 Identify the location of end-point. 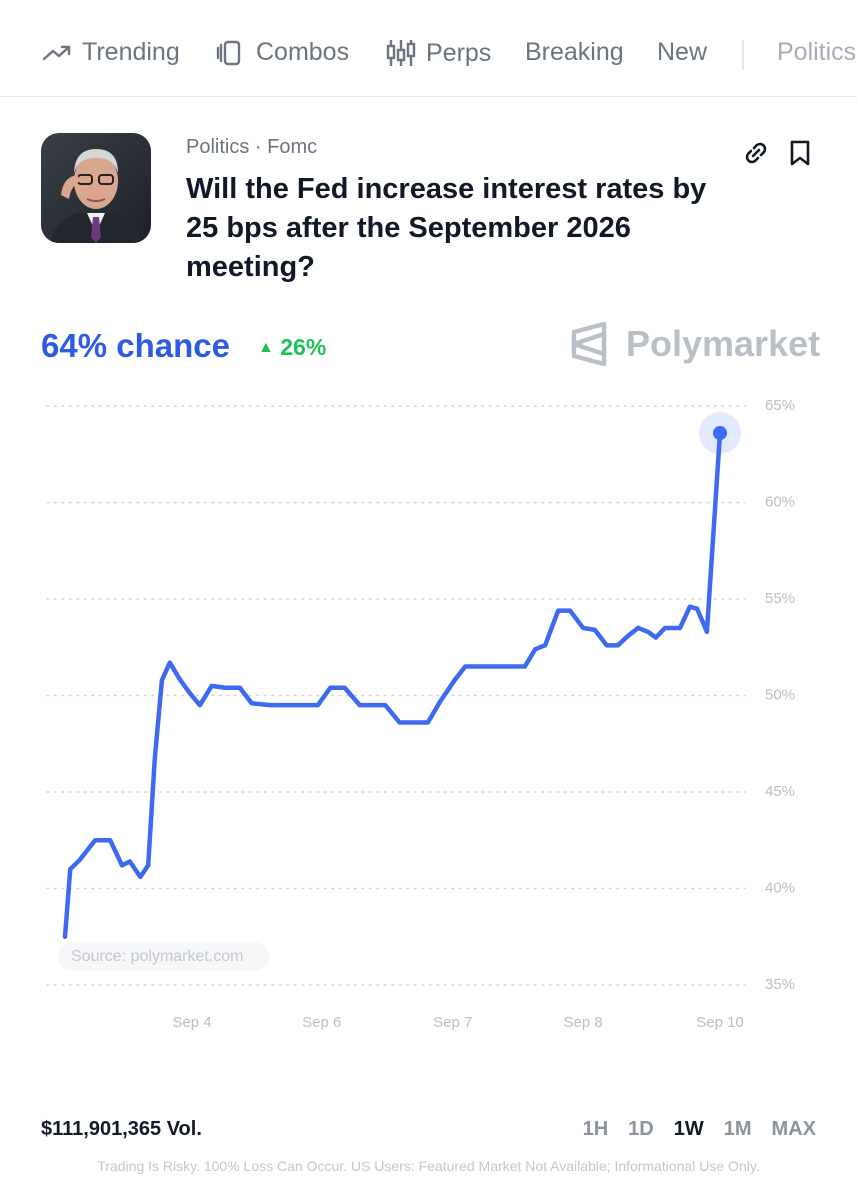
(720, 433).